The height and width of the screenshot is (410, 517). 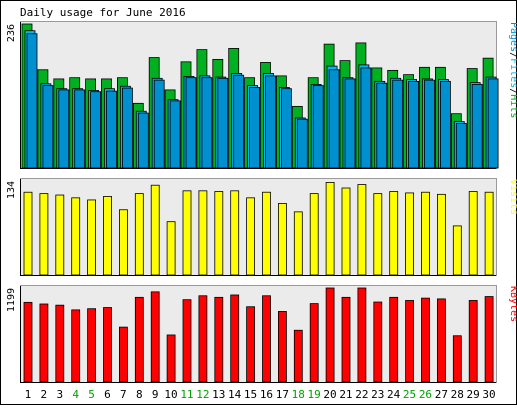 What do you see at coordinates (512, 73) in the screenshot?
I see `legend-part: Files` at bounding box center [512, 73].